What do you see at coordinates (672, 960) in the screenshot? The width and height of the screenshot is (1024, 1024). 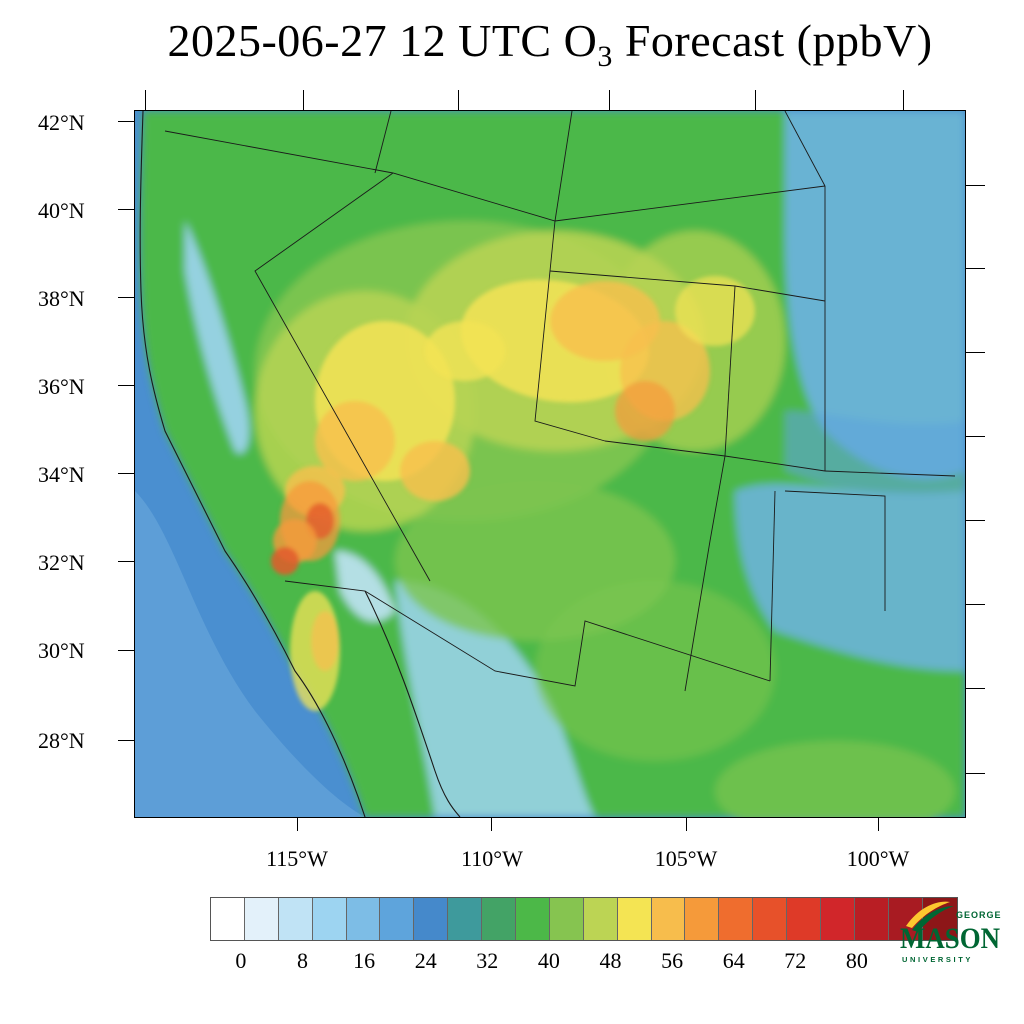 I see `colorbar-label-56: 56` at bounding box center [672, 960].